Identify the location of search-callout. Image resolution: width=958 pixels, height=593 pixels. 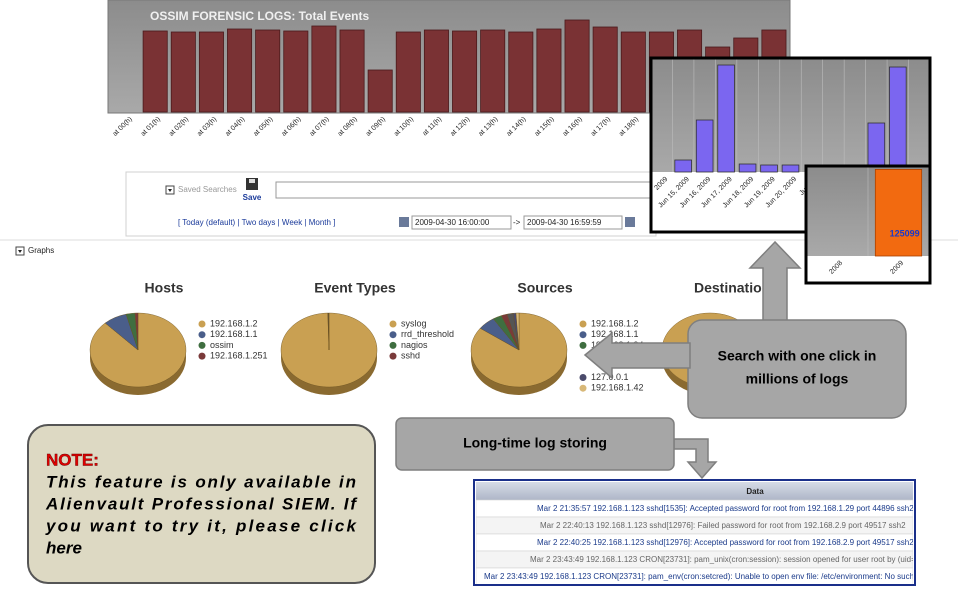
(797, 369).